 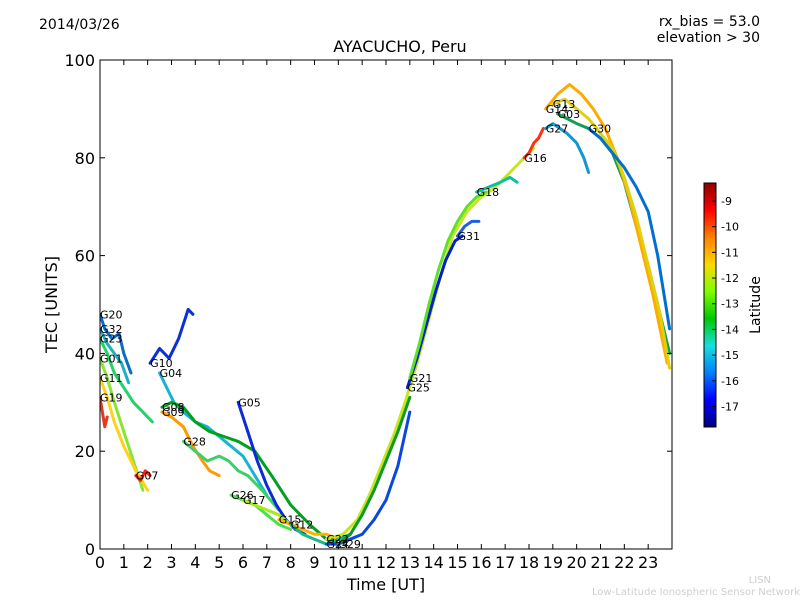 What do you see at coordinates (337, 544) in the screenshot?
I see `series-label-g24: G24` at bounding box center [337, 544].